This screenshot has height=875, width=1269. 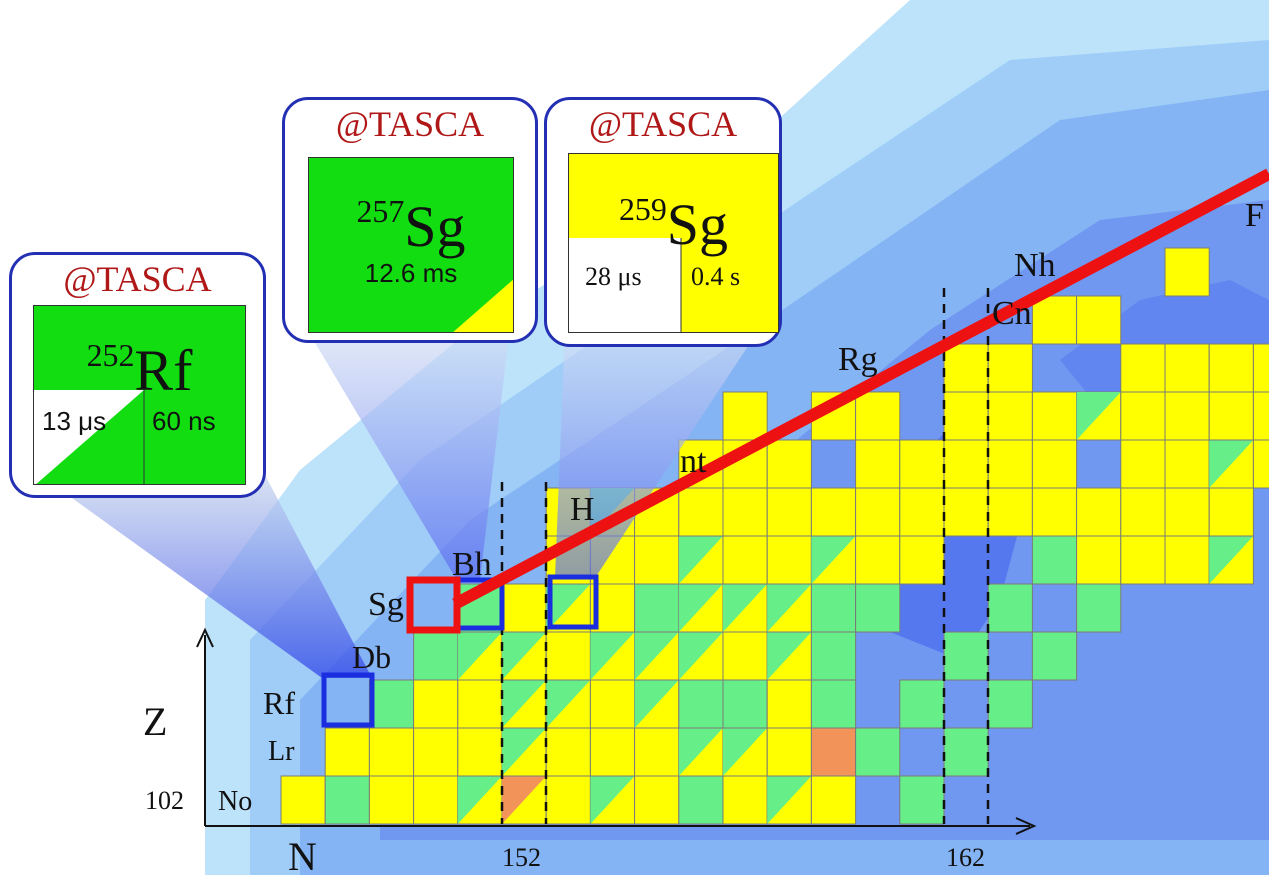 I want to click on y-axis-arrow, so click(x=205, y=637).